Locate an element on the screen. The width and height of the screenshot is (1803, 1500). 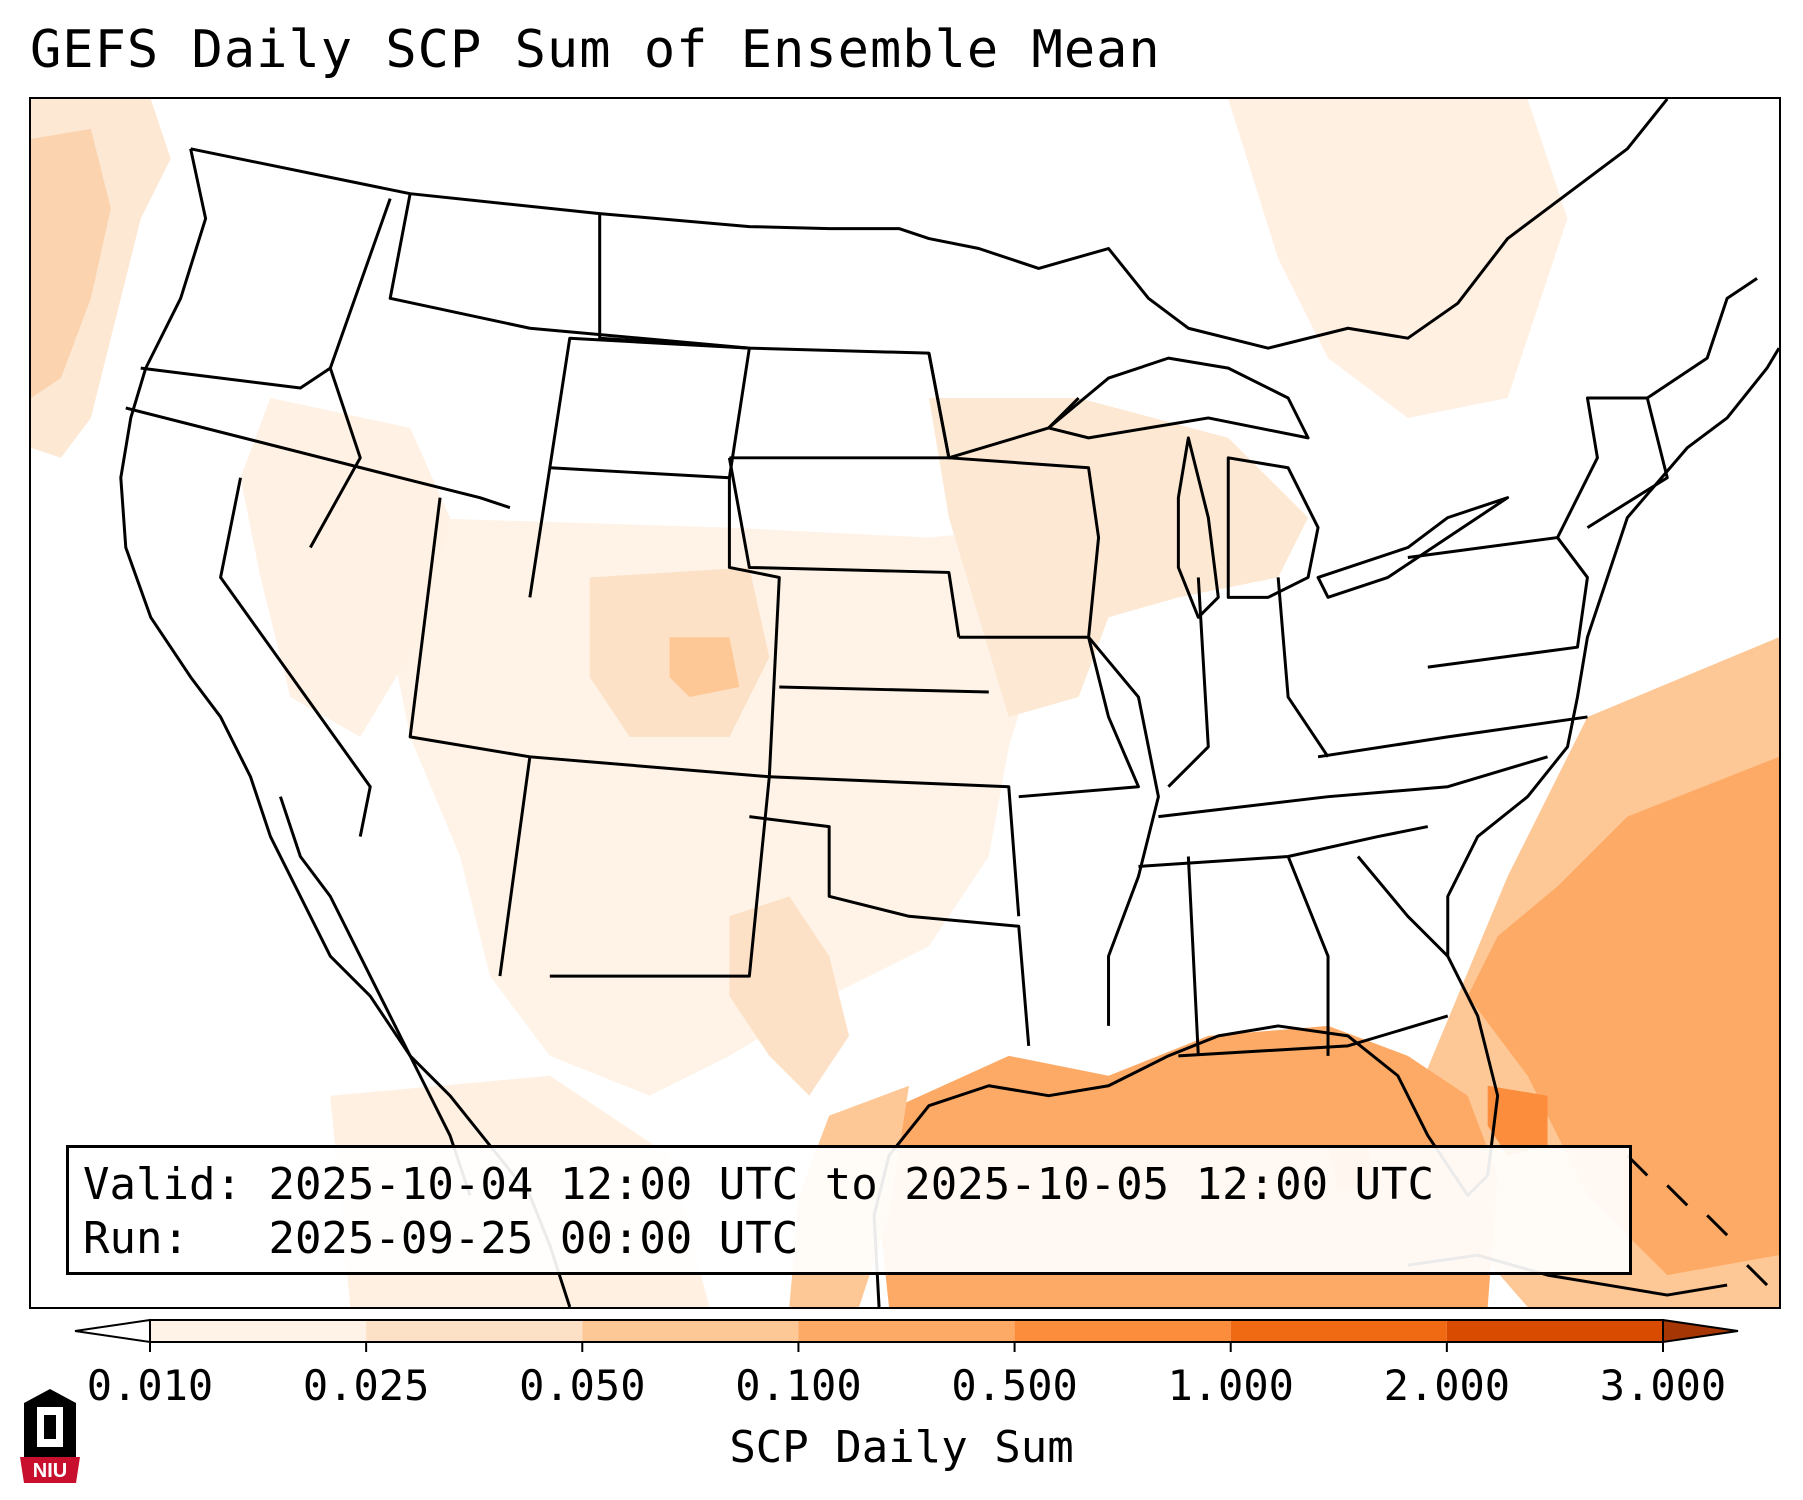
border-nv-ut is located at coordinates (470, 737).